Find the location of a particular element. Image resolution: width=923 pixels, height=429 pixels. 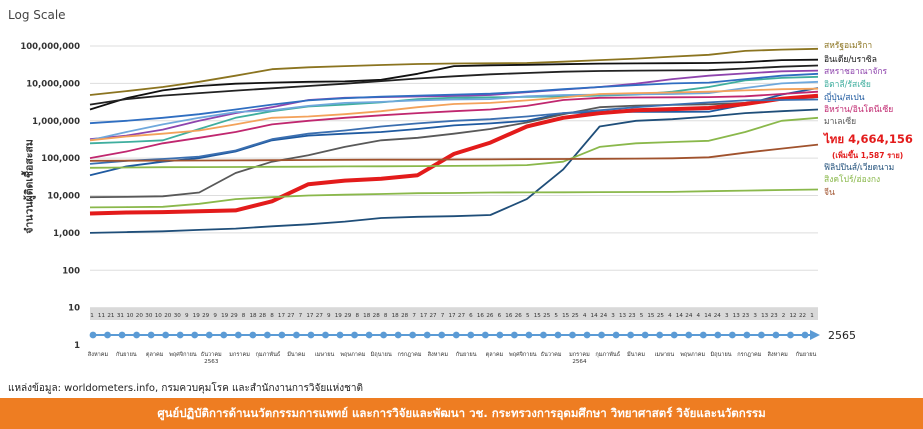

series-label: อิตาลี/รัสเซีย is located at coordinates (847, 84).